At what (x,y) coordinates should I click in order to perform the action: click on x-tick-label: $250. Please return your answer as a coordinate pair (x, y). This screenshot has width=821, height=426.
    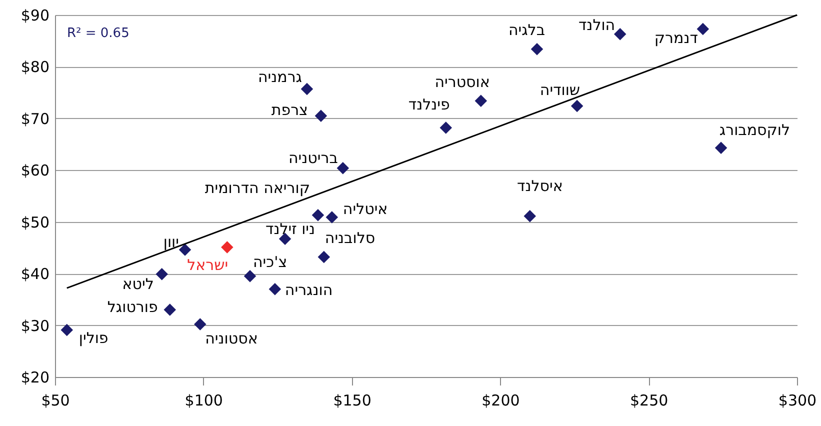
    Looking at the image, I should click on (649, 401).